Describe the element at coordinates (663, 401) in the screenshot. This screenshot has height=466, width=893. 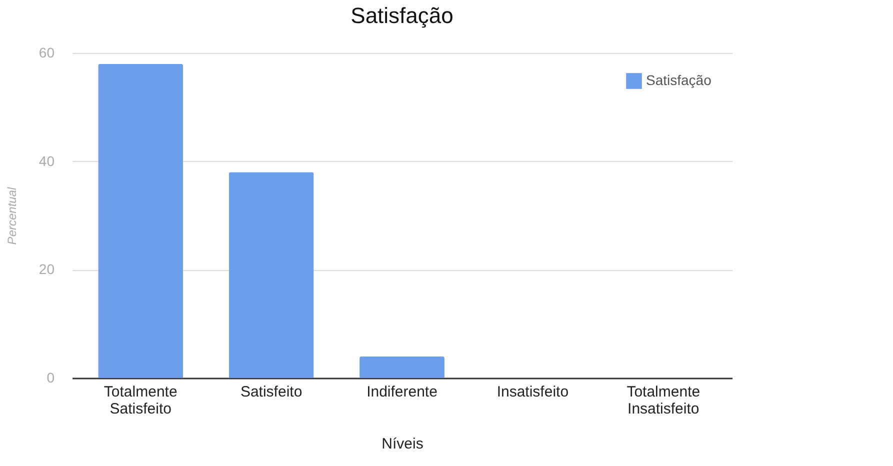
I see `x-tick-label: Totalmente Insatisfeito` at that location.